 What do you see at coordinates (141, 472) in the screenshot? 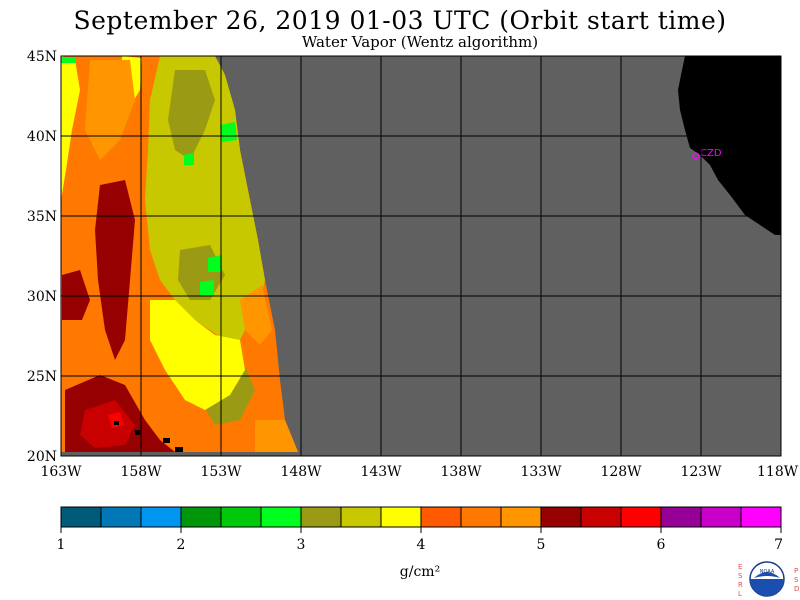
I see `longitude-label: 158W` at bounding box center [141, 472].